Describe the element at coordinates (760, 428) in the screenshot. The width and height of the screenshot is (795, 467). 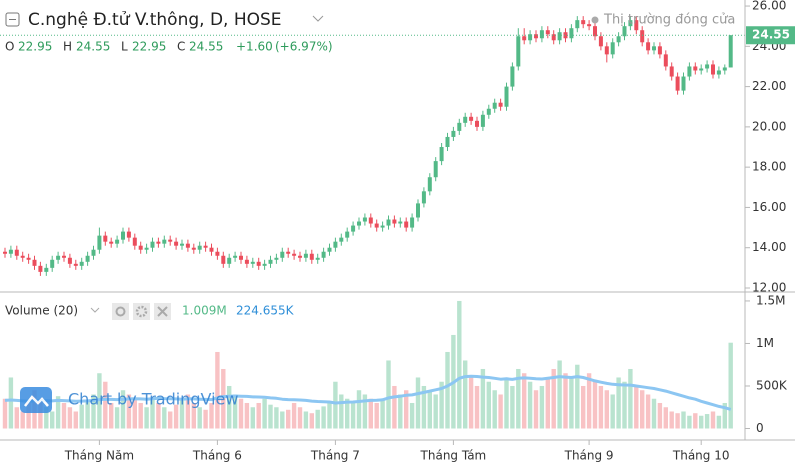
I see `volume-y-tick-label: 0` at that location.